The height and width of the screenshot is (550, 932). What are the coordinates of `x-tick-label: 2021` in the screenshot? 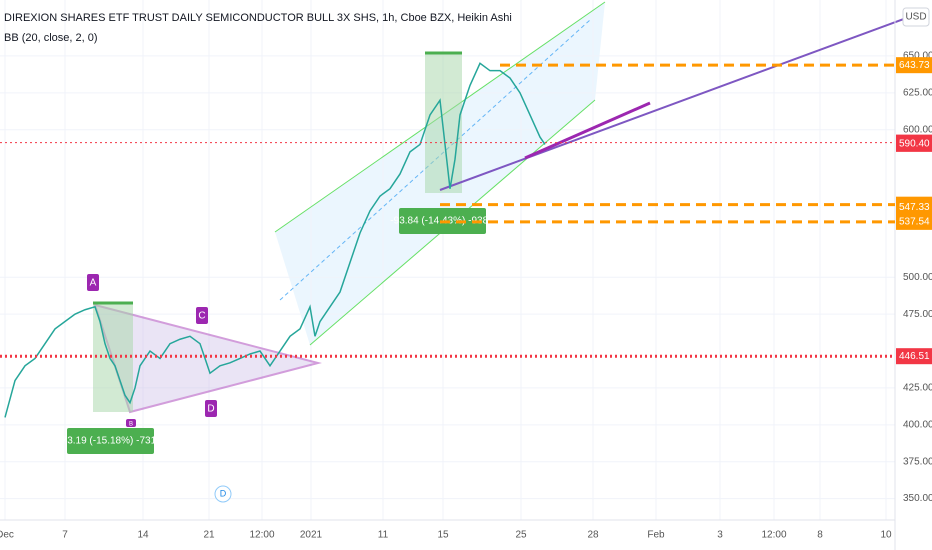 It's located at (311, 535).